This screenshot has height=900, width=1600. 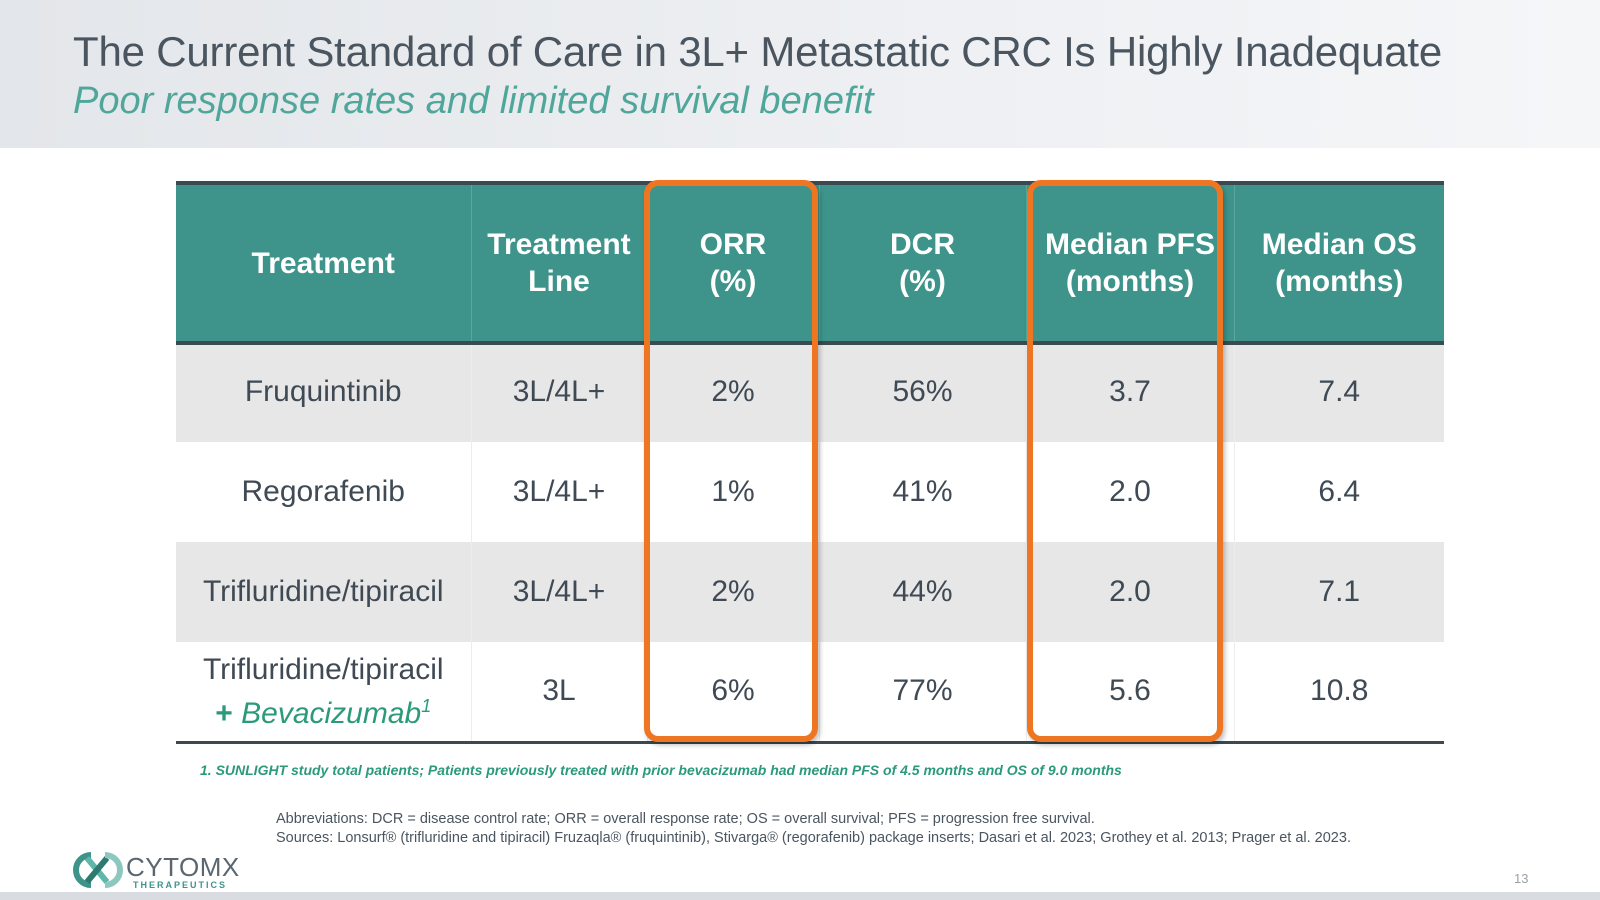 What do you see at coordinates (559, 692) in the screenshot?
I see `cell-treatment-line: 3L` at bounding box center [559, 692].